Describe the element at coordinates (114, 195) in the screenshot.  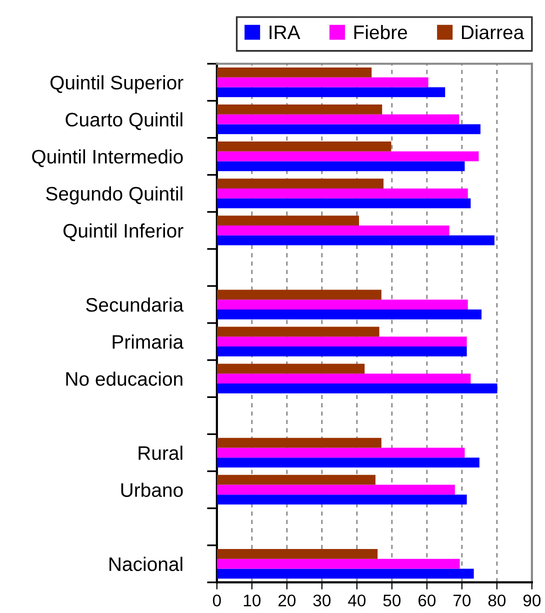
I see `y-tick-label: Segundo Quintil` at that location.